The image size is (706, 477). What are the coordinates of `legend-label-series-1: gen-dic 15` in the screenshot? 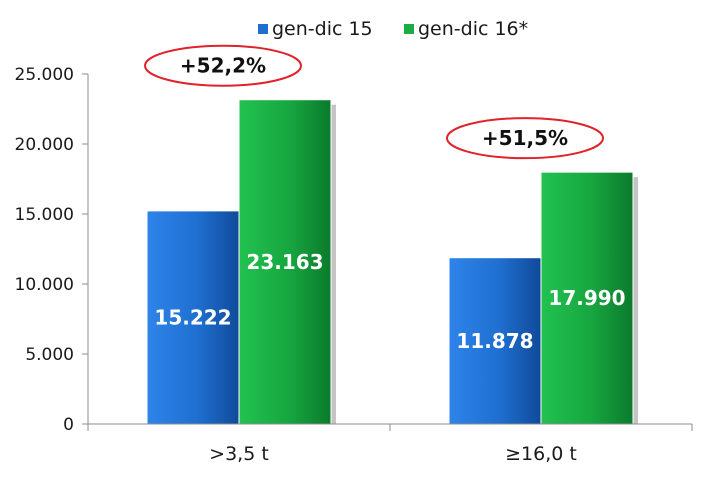 It's located at (322, 29).